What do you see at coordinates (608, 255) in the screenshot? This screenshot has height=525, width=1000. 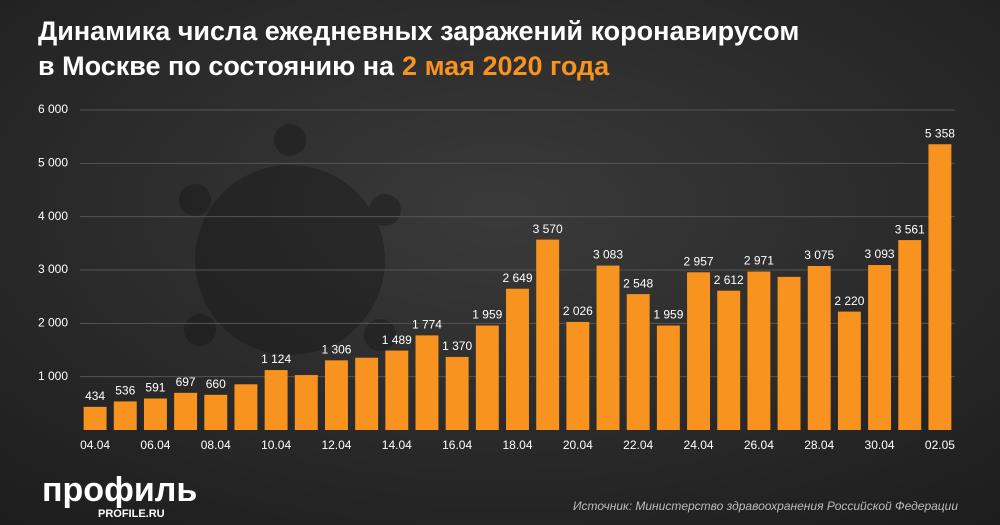 I see `value-label: 3 083` at bounding box center [608, 255].